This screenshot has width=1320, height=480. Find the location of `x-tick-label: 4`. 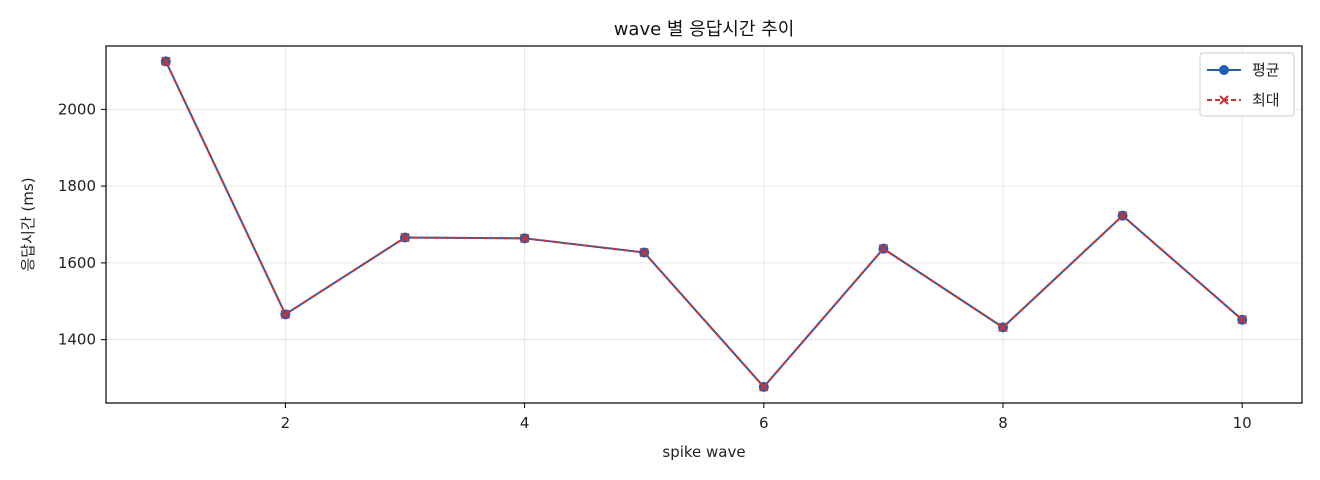

x-tick-label: 4 is located at coordinates (525, 423).